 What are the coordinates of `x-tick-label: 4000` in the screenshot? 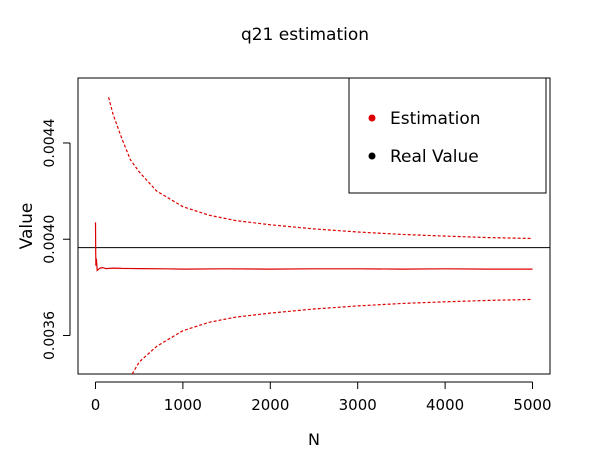 It's located at (445, 405).